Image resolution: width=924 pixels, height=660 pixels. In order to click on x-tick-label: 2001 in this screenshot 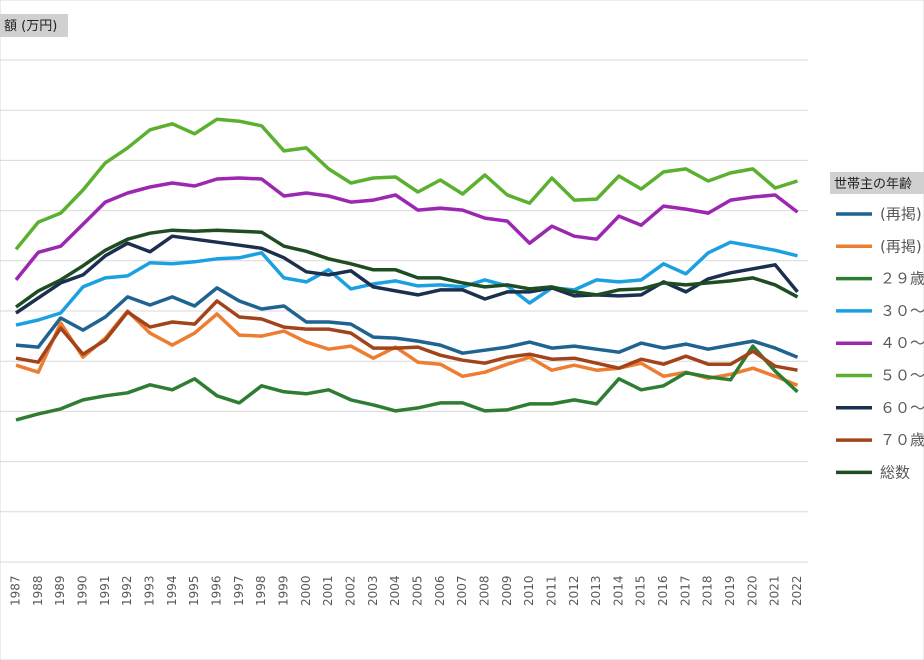, I will do `click(328, 590)`.